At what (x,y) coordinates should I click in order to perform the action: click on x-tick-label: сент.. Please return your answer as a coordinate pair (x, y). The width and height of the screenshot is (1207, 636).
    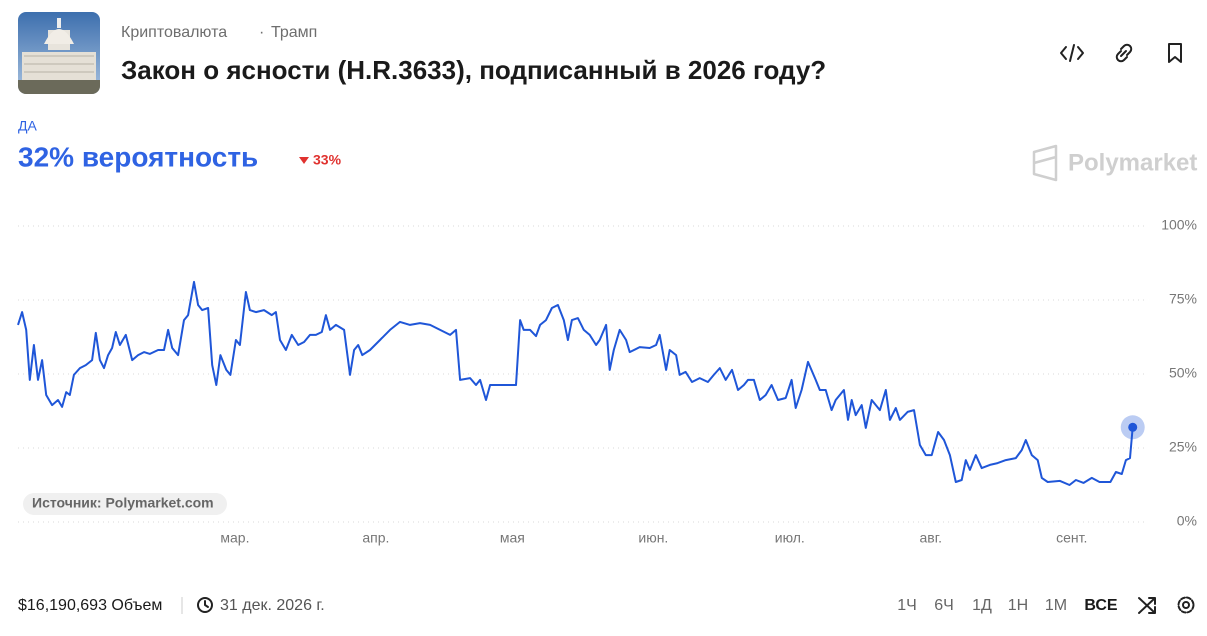
    Looking at the image, I should click on (1071, 538).